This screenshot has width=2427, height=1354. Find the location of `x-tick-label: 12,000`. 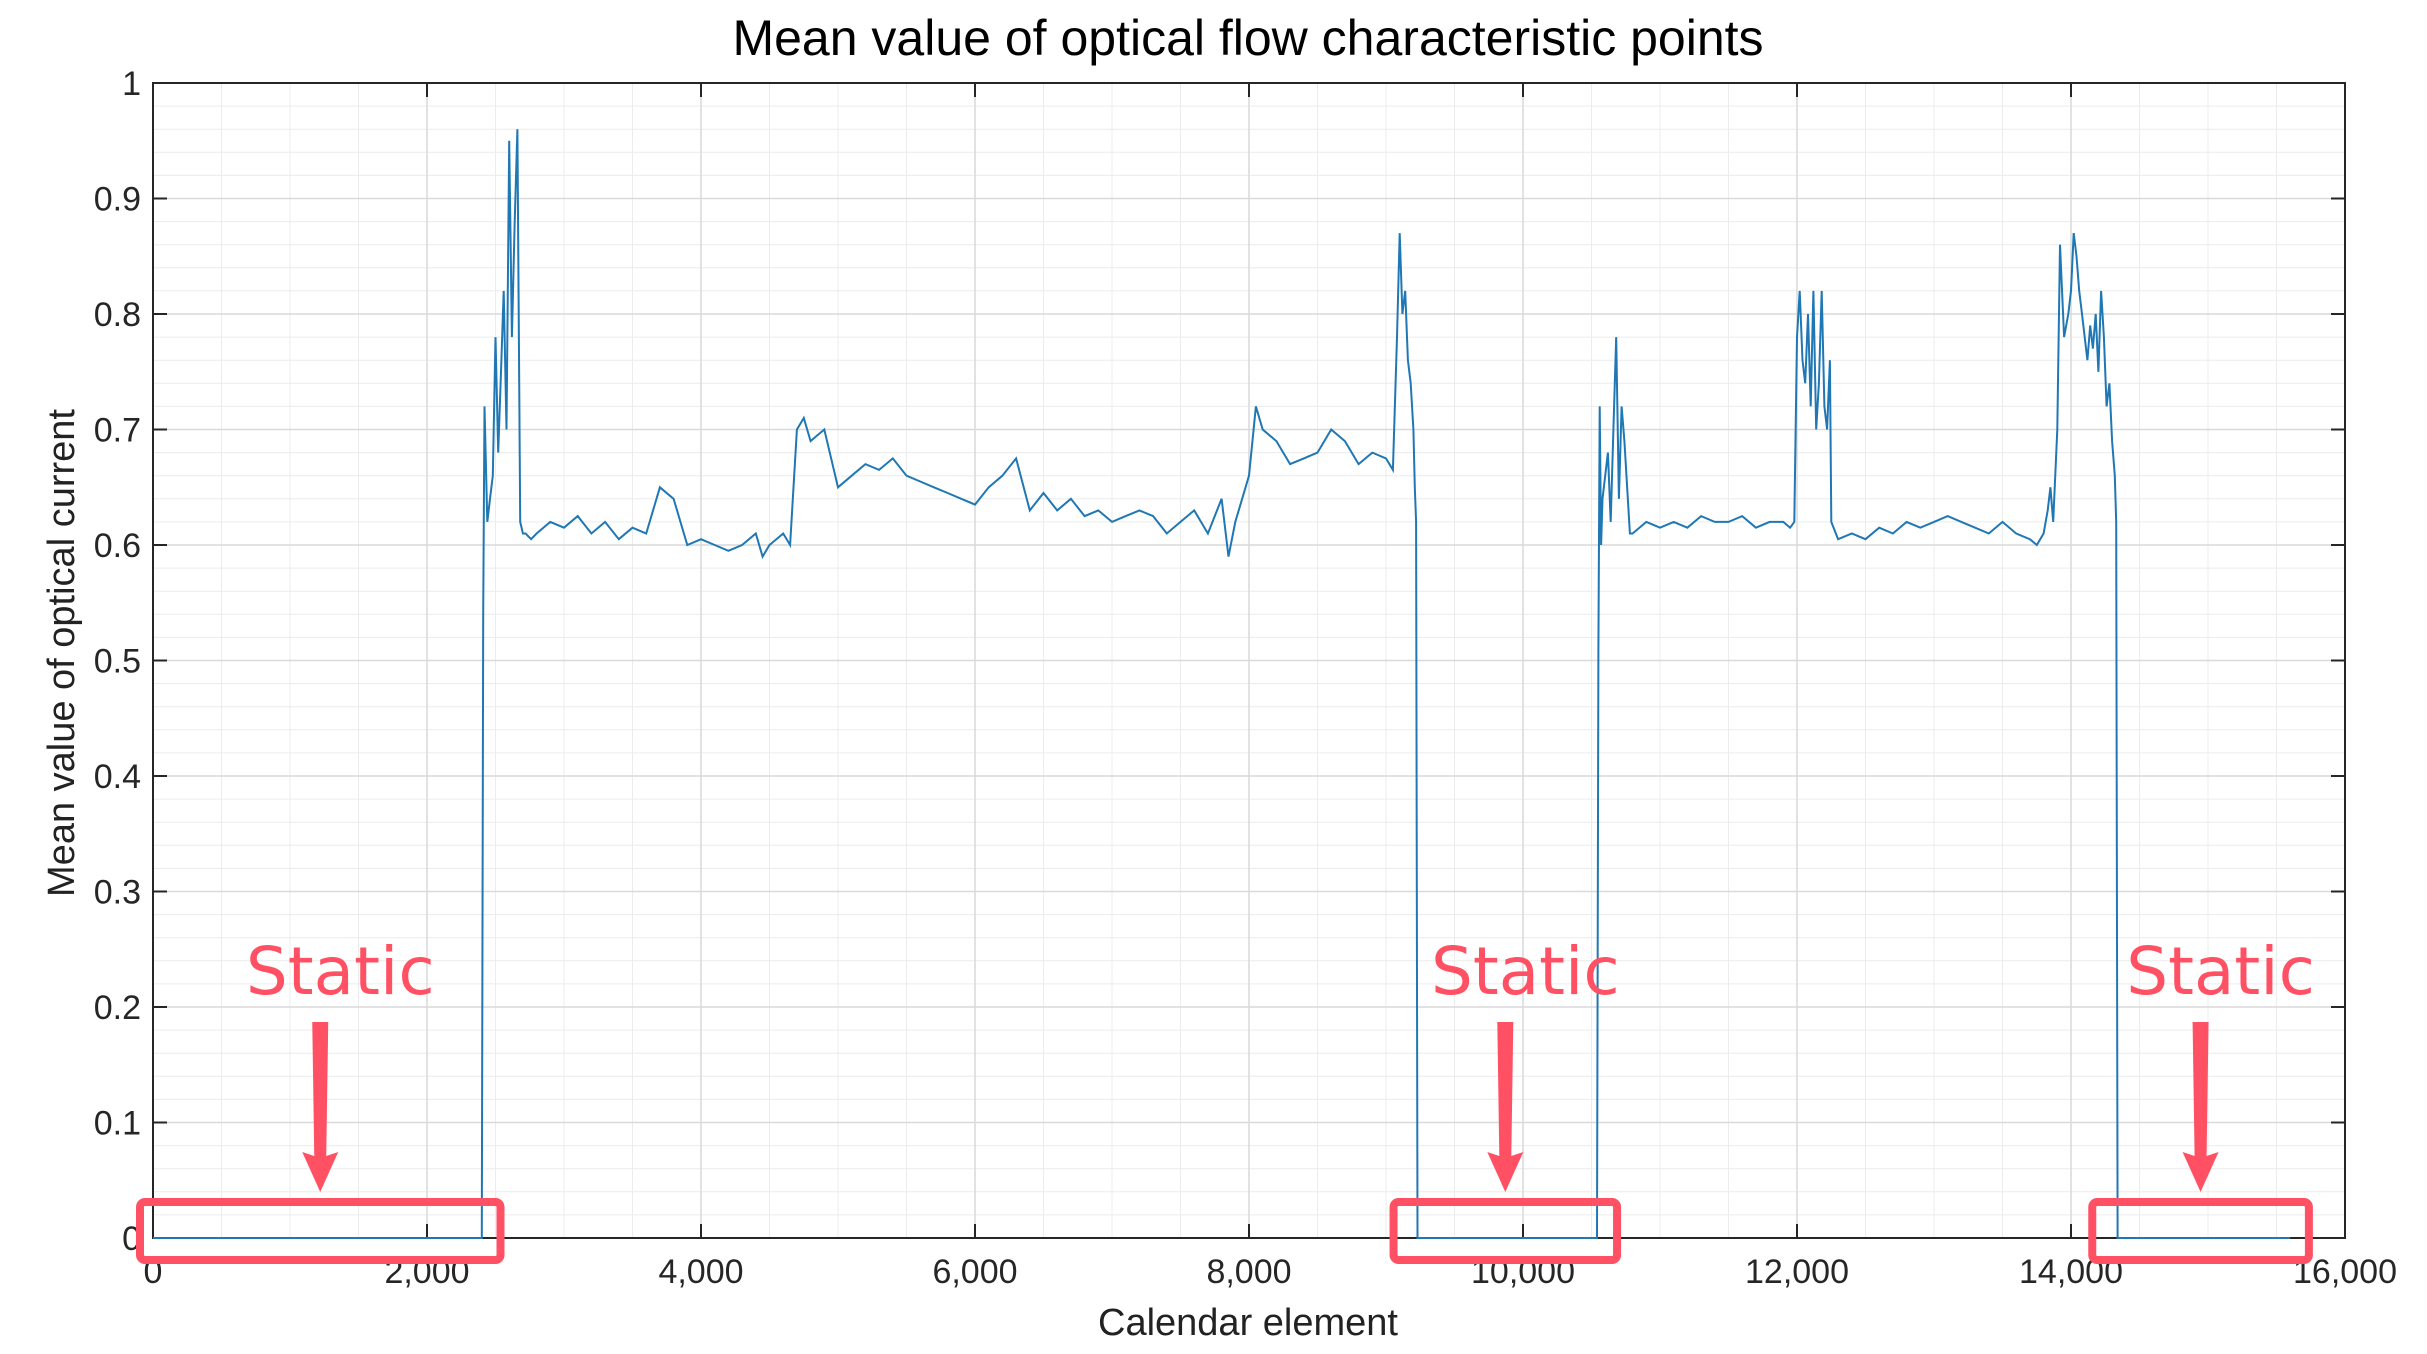

x-tick-label: 12,000 is located at coordinates (1797, 1272).